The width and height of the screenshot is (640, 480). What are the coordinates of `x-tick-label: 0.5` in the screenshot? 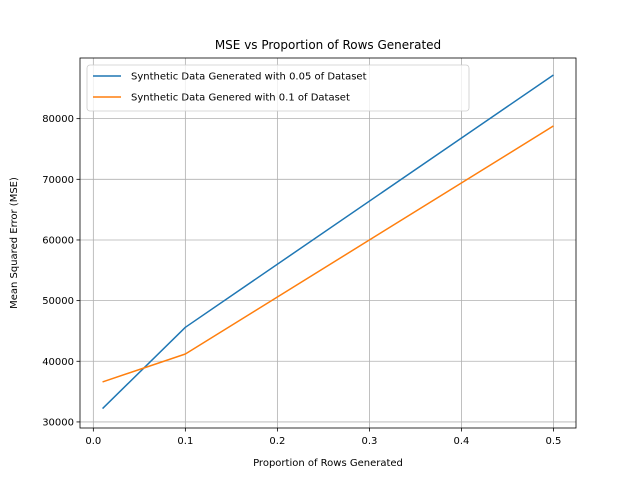 It's located at (554, 441).